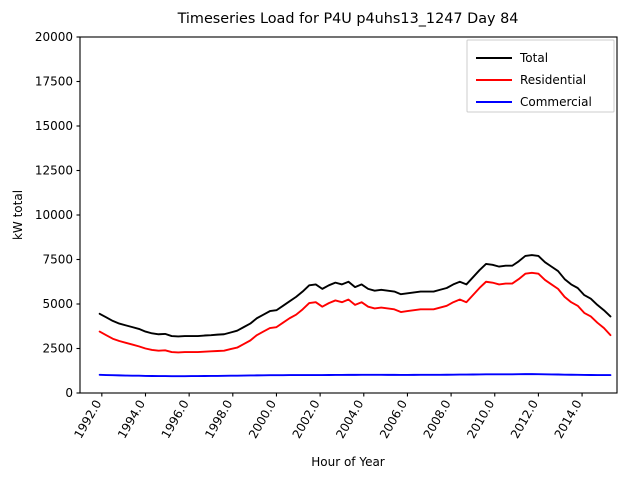 The image size is (640, 480). I want to click on x-tick-label: 2014.0, so click(568, 419).